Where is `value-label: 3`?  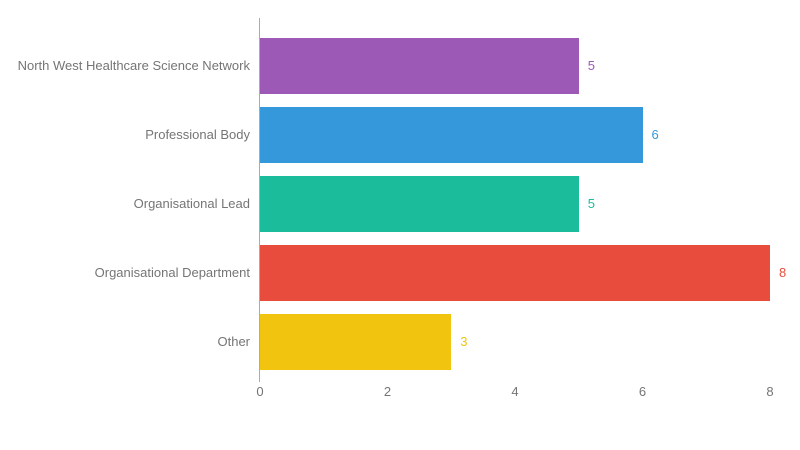 value-label: 3 is located at coordinates (464, 341).